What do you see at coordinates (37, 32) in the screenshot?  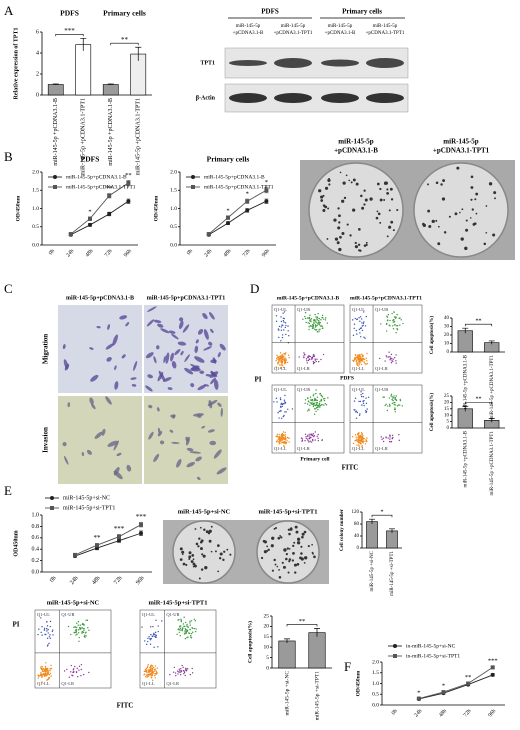 I see `y-tick-label: 6` at bounding box center [37, 32].